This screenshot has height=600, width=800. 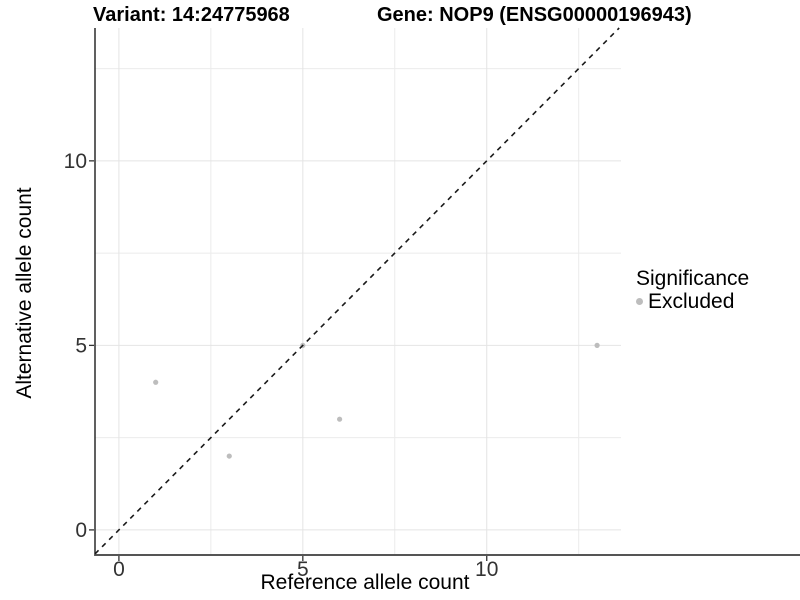 What do you see at coordinates (24, 293) in the screenshot?
I see `y-axis-title: Alternative allele count` at bounding box center [24, 293].